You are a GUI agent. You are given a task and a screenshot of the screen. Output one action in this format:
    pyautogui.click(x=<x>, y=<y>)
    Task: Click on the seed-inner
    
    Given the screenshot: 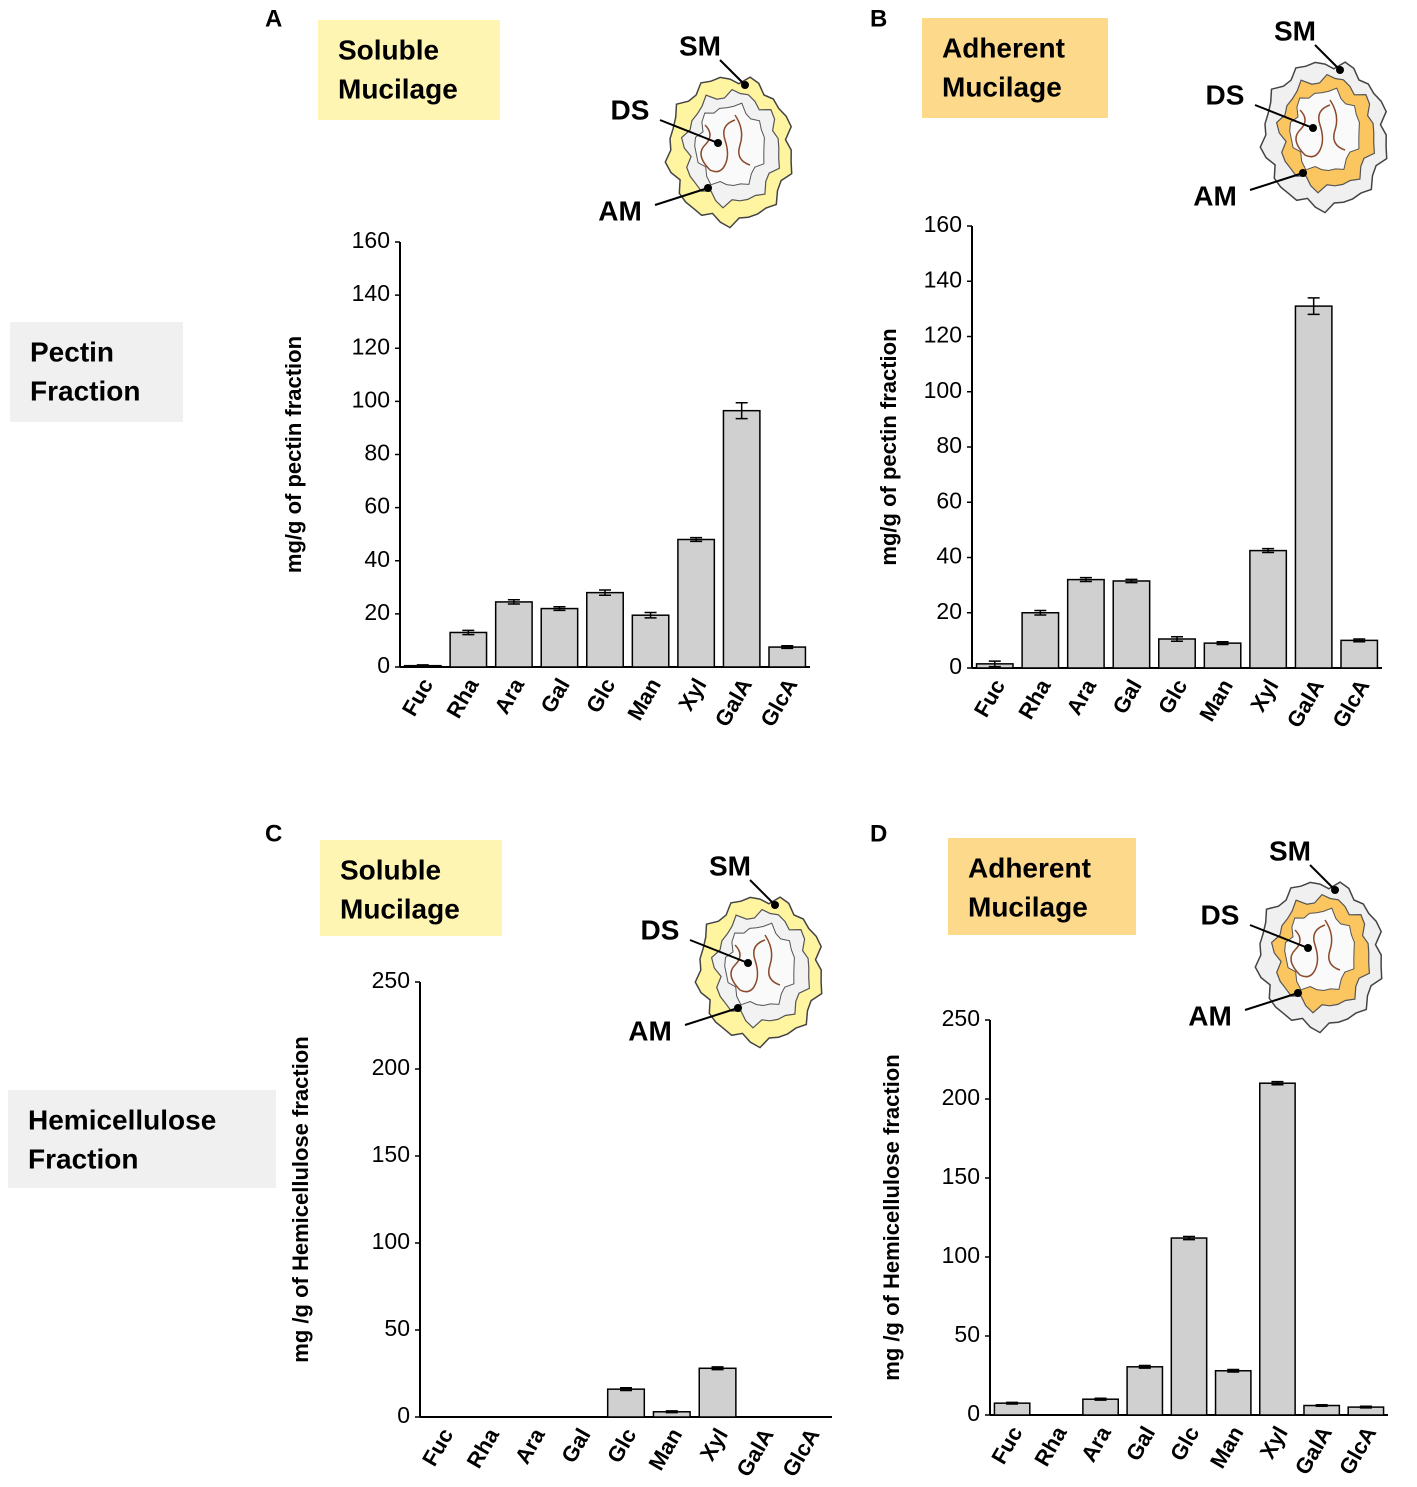 What is the action you would take?
    pyautogui.click(x=1319, y=949)
    